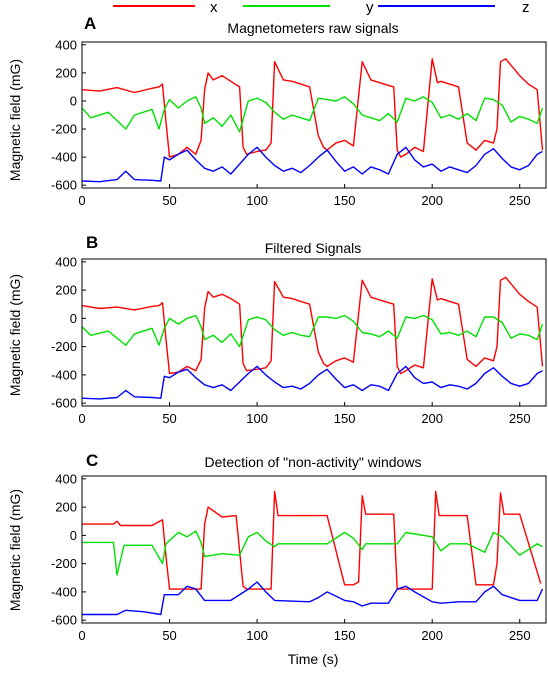 The image size is (548, 676). I want to click on legend-label-x: x, so click(214, 8).